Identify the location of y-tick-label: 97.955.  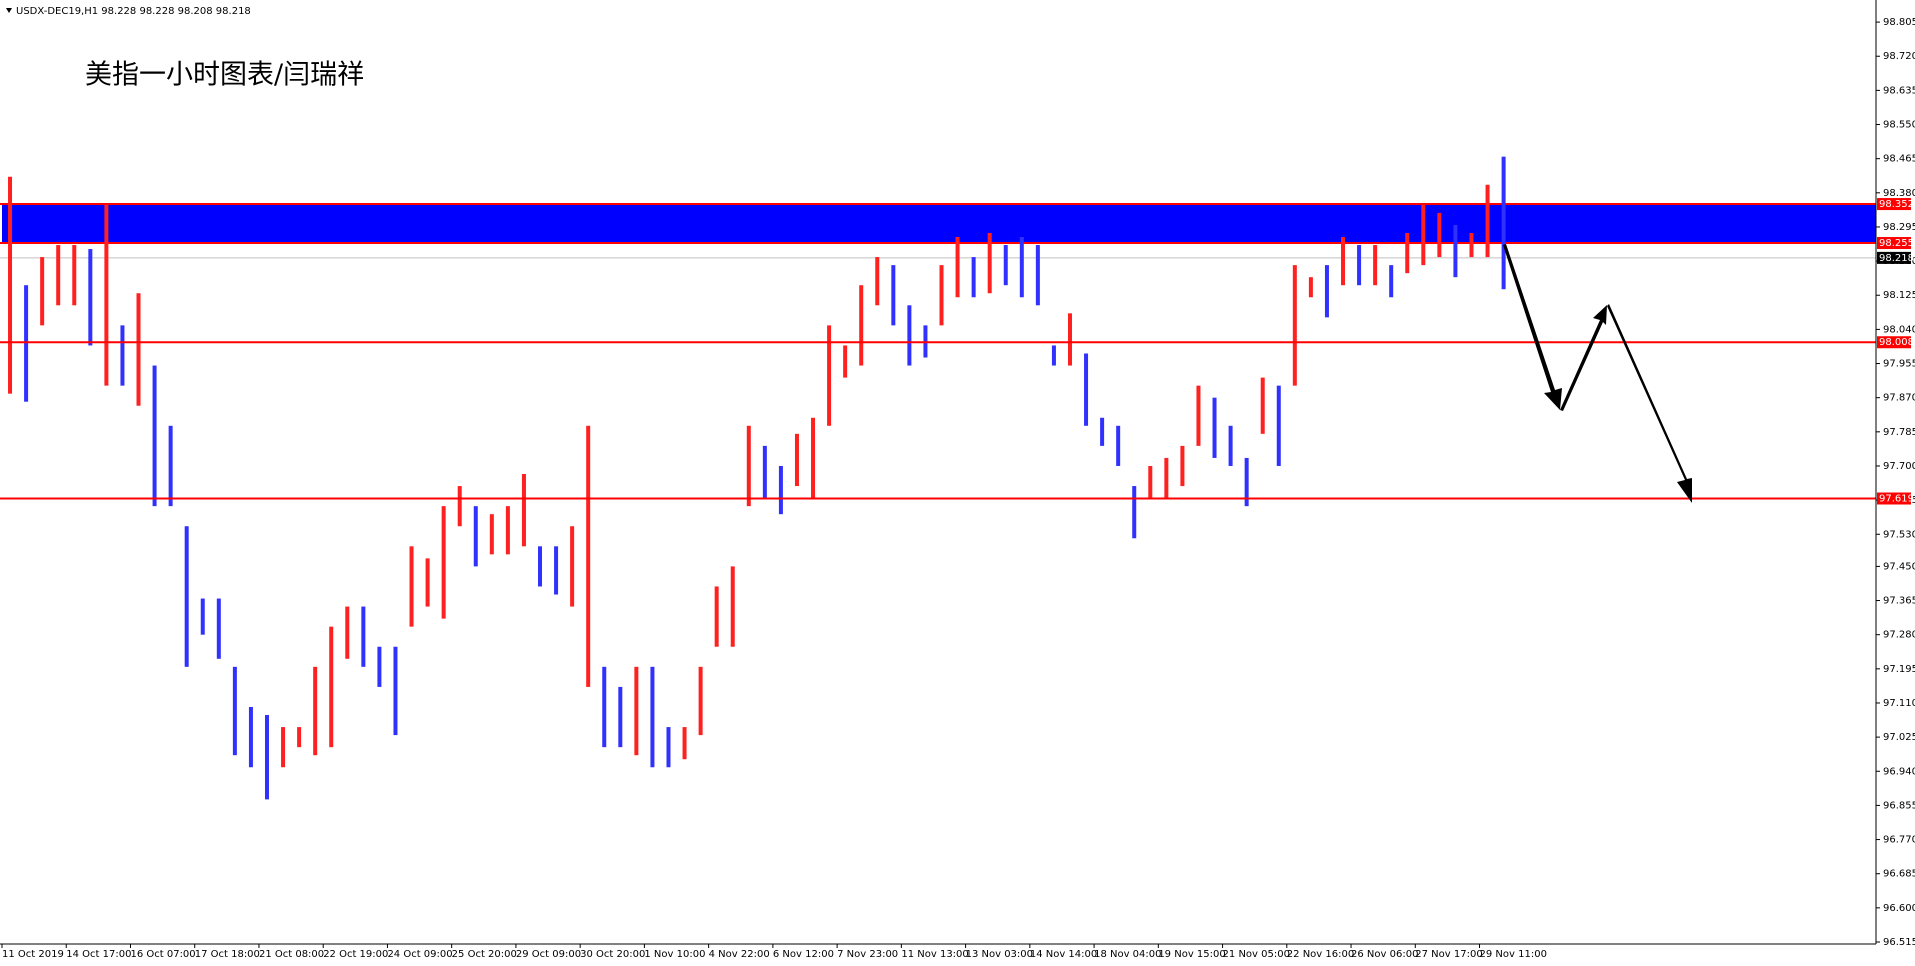
(1899, 364).